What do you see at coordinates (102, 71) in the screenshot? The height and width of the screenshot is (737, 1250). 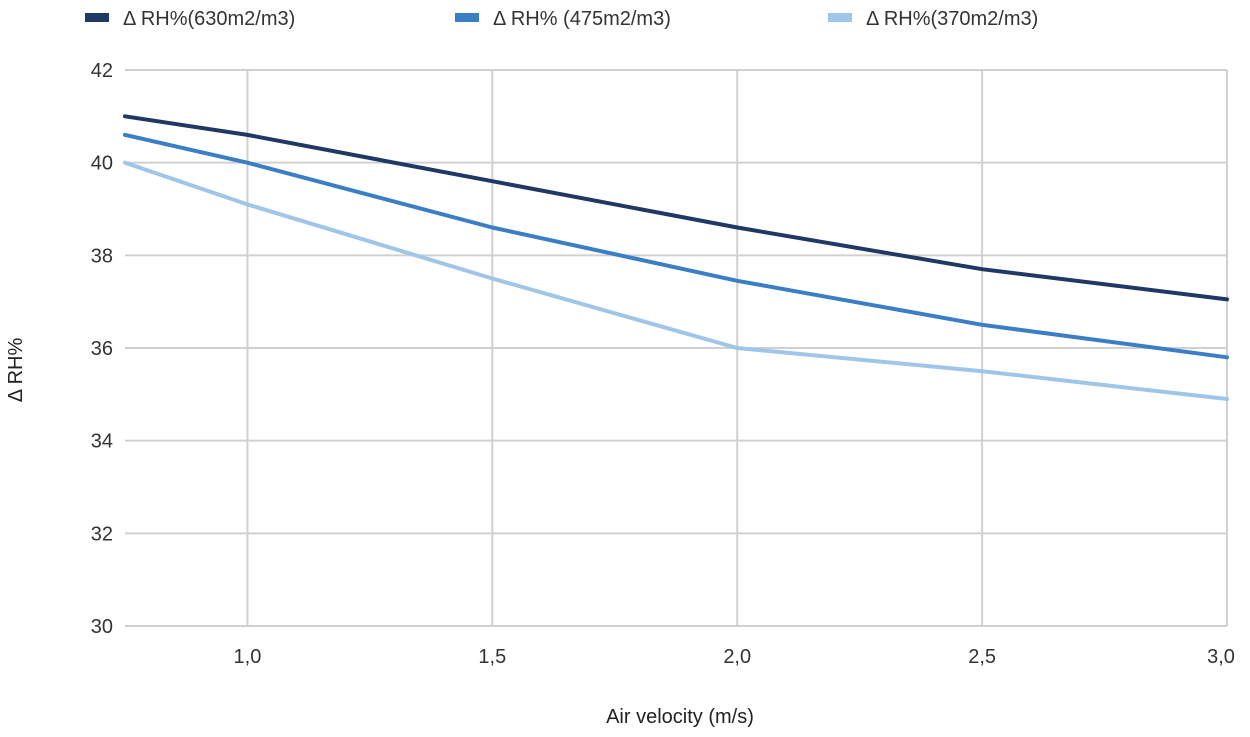 I see `y-tick-label: 42` at bounding box center [102, 71].